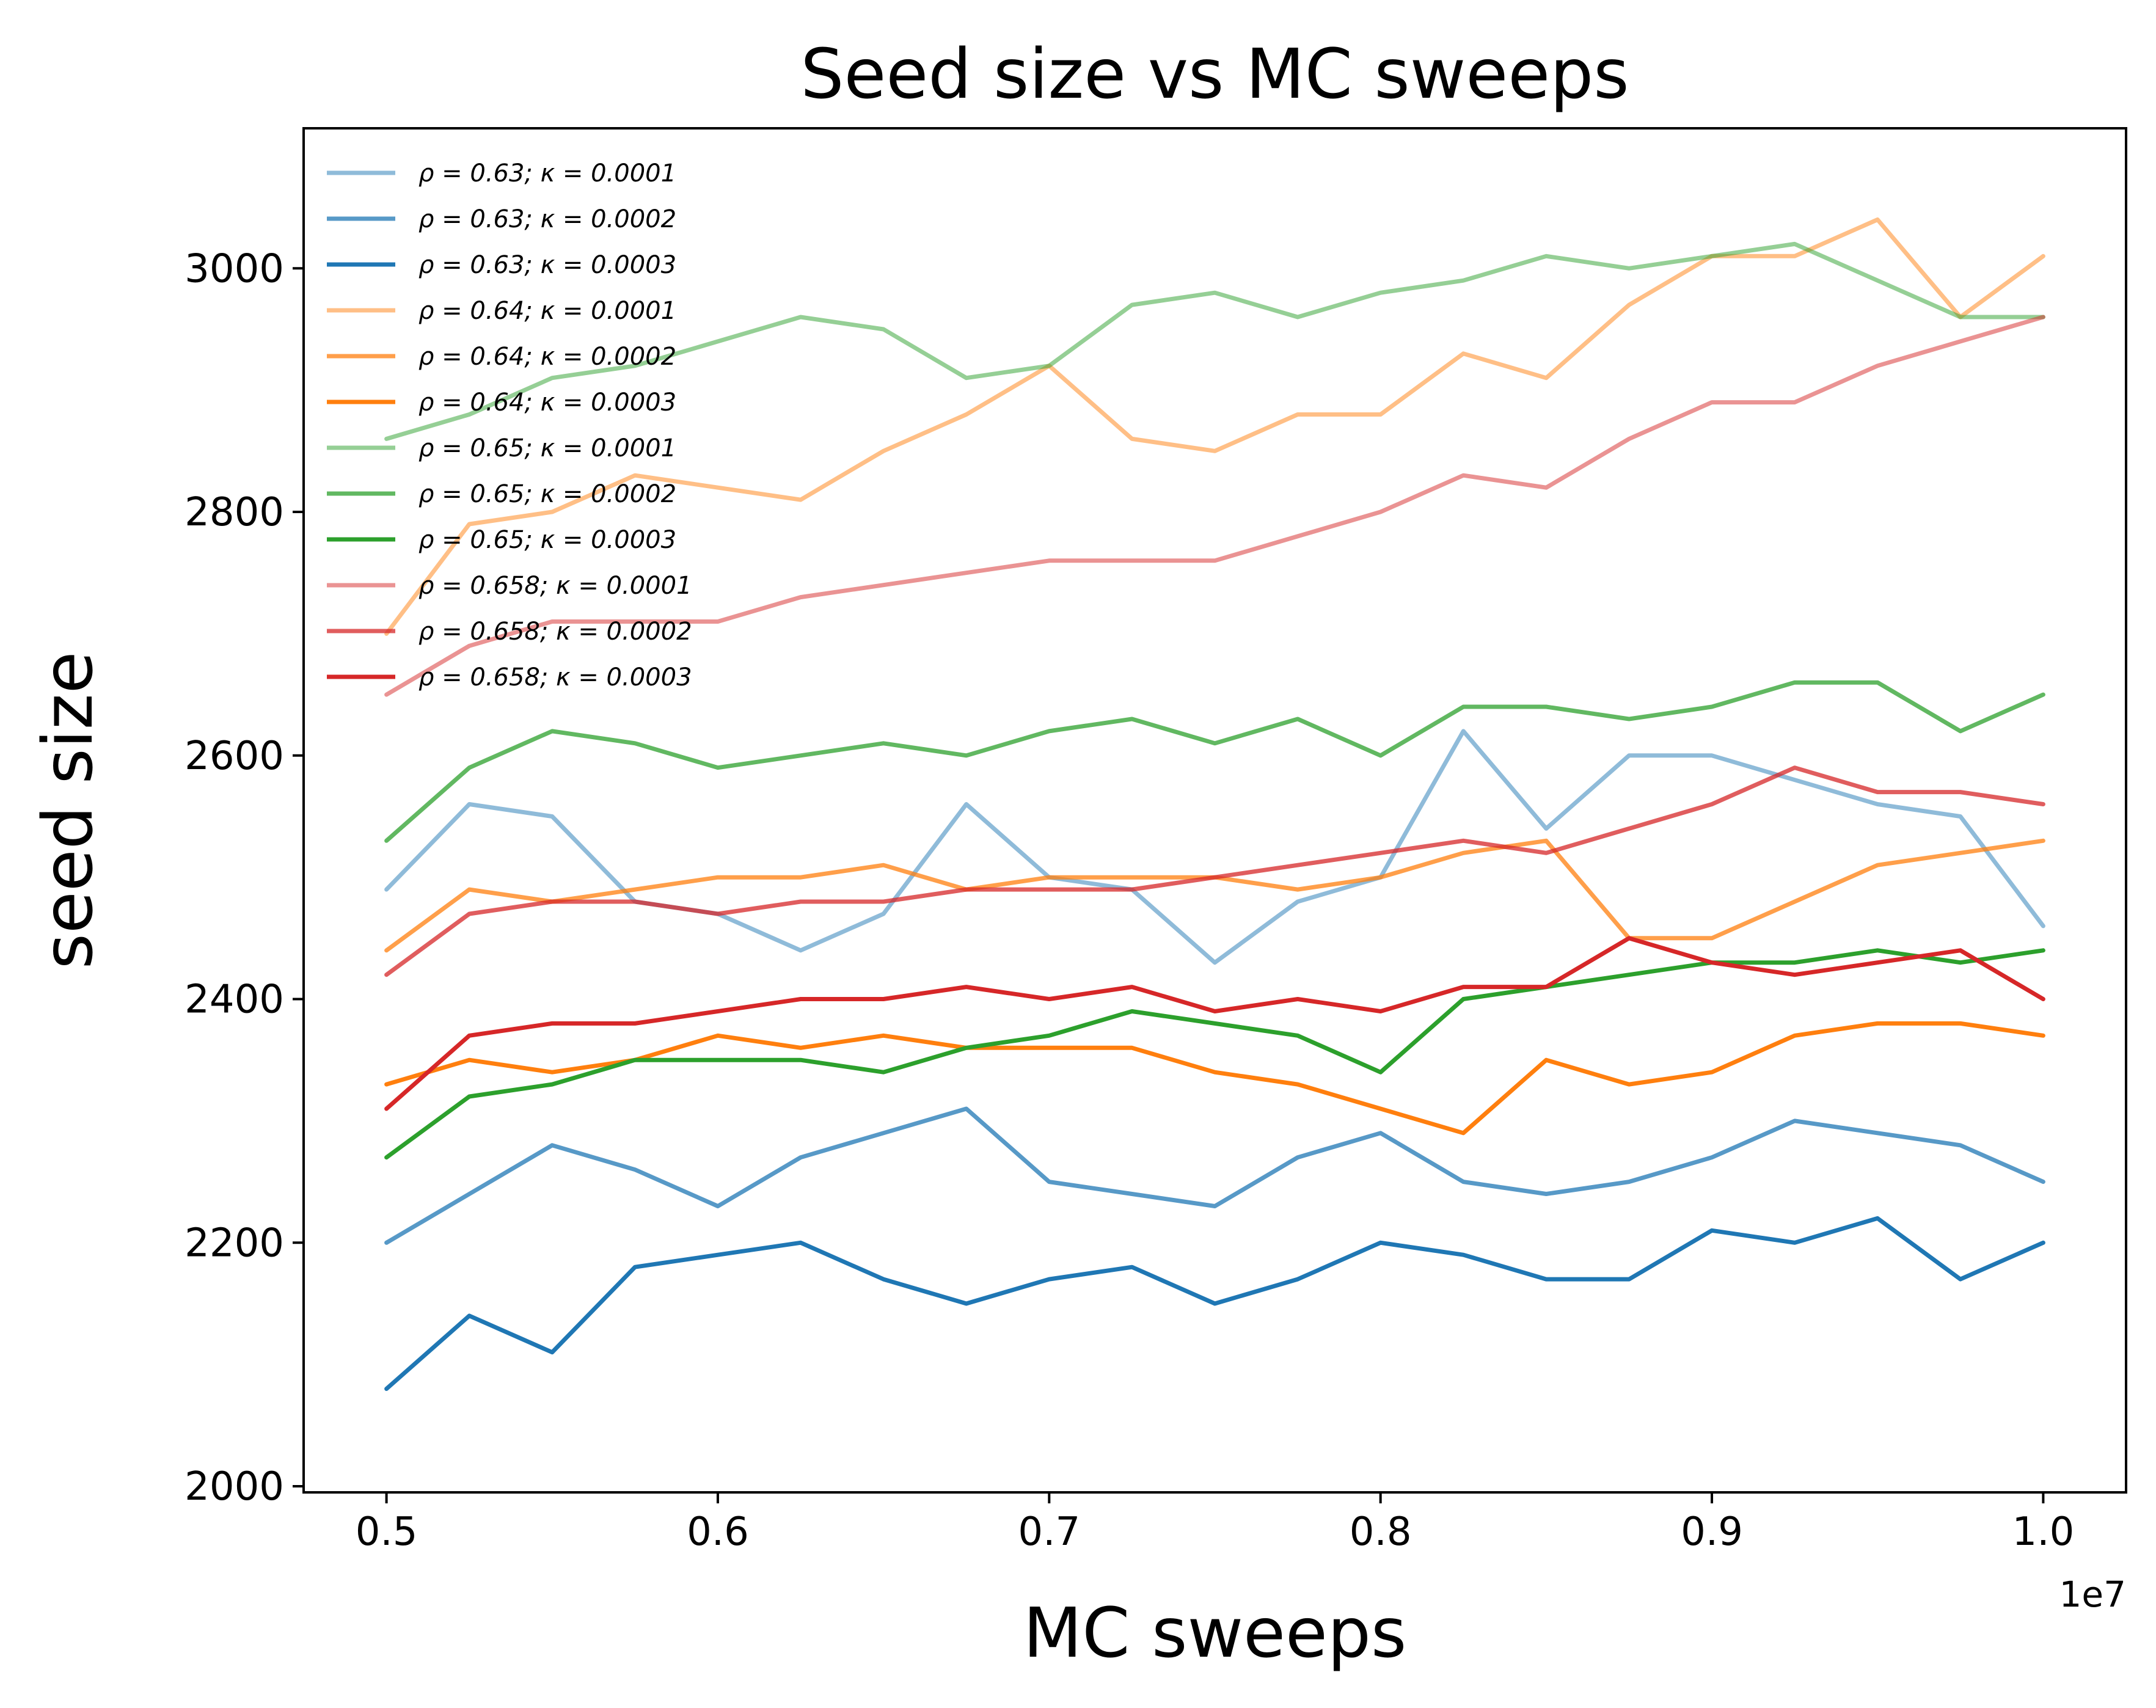  What do you see at coordinates (555, 632) in the screenshot?
I see `legend-label: ρ = 0.658; κ = 0.0002` at bounding box center [555, 632].